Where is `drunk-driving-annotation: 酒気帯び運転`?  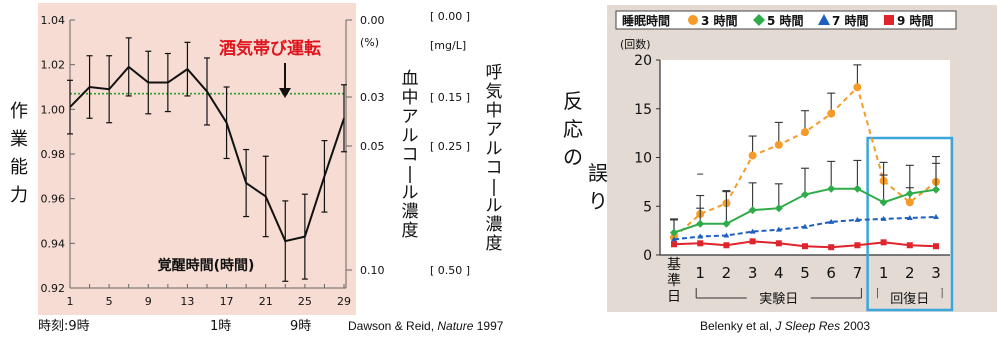
drunk-driving-annotation: 酒気帯び運転 is located at coordinates (270, 48).